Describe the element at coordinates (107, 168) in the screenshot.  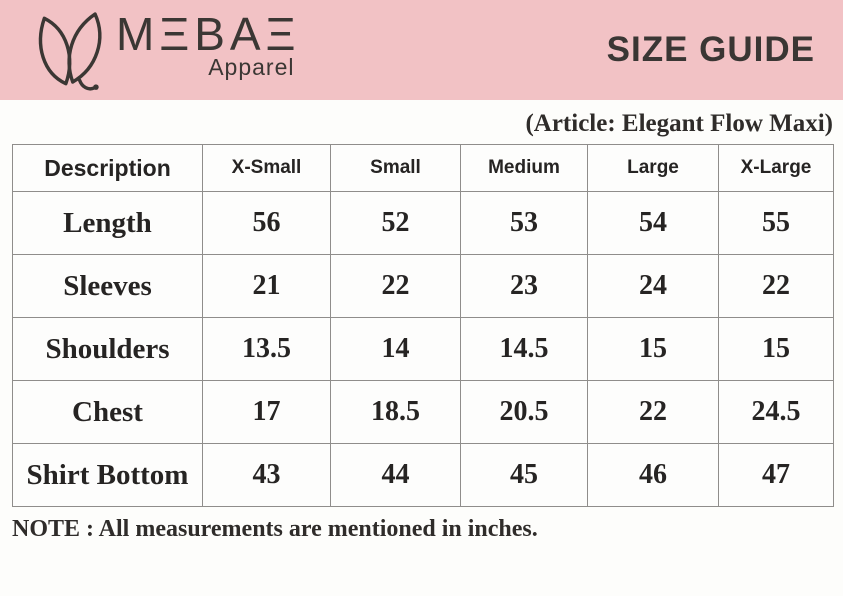
I see `column-header-description: Description` at that location.